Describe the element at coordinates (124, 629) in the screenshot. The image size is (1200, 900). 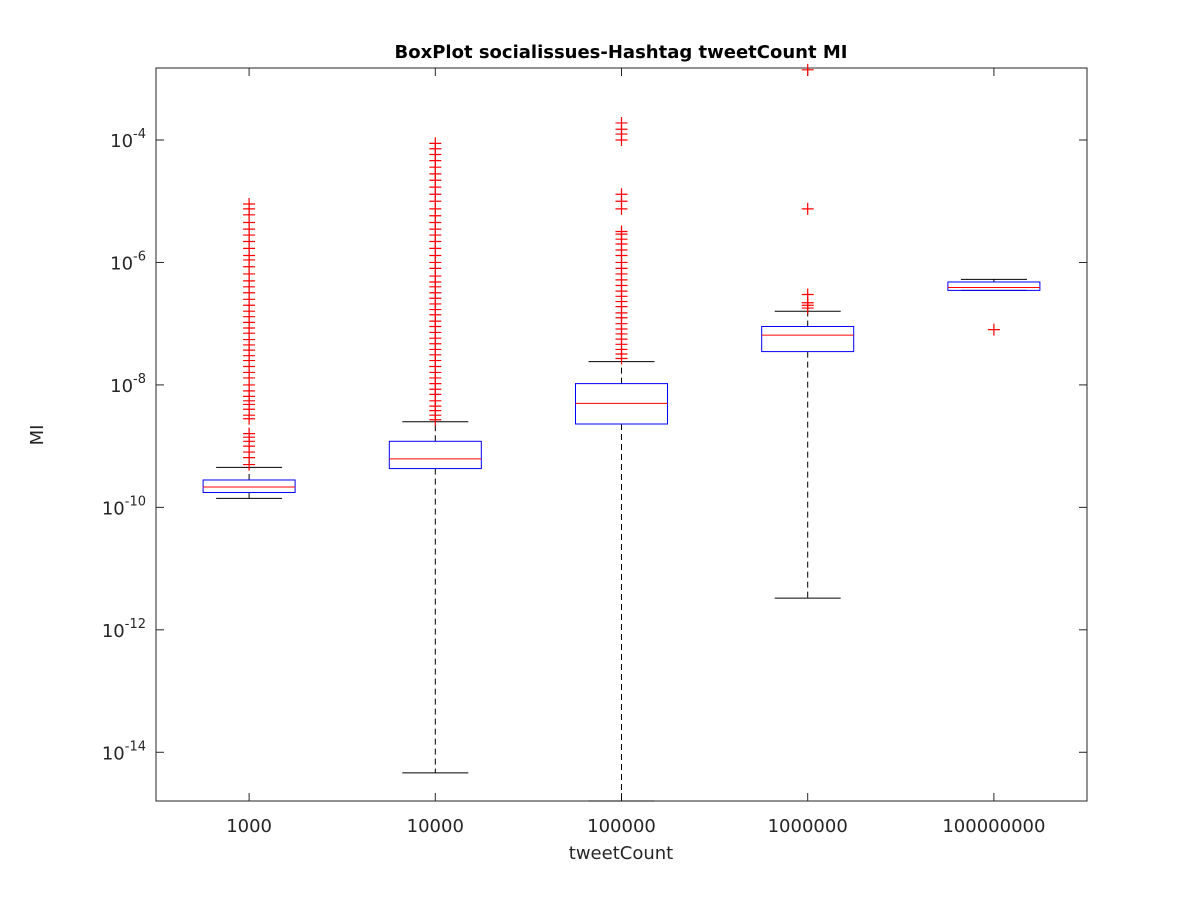
I see `y-tick-label: 10⁻¹²` at that location.